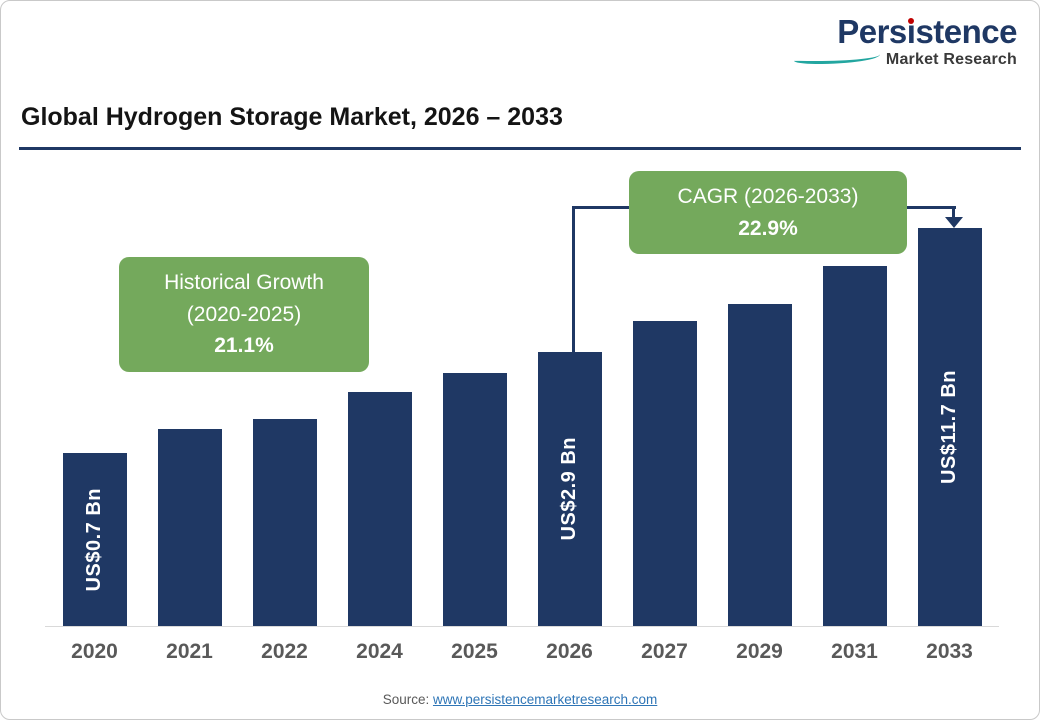 The width and height of the screenshot is (1040, 720). I want to click on x-axis-label: 2031, so click(854, 651).